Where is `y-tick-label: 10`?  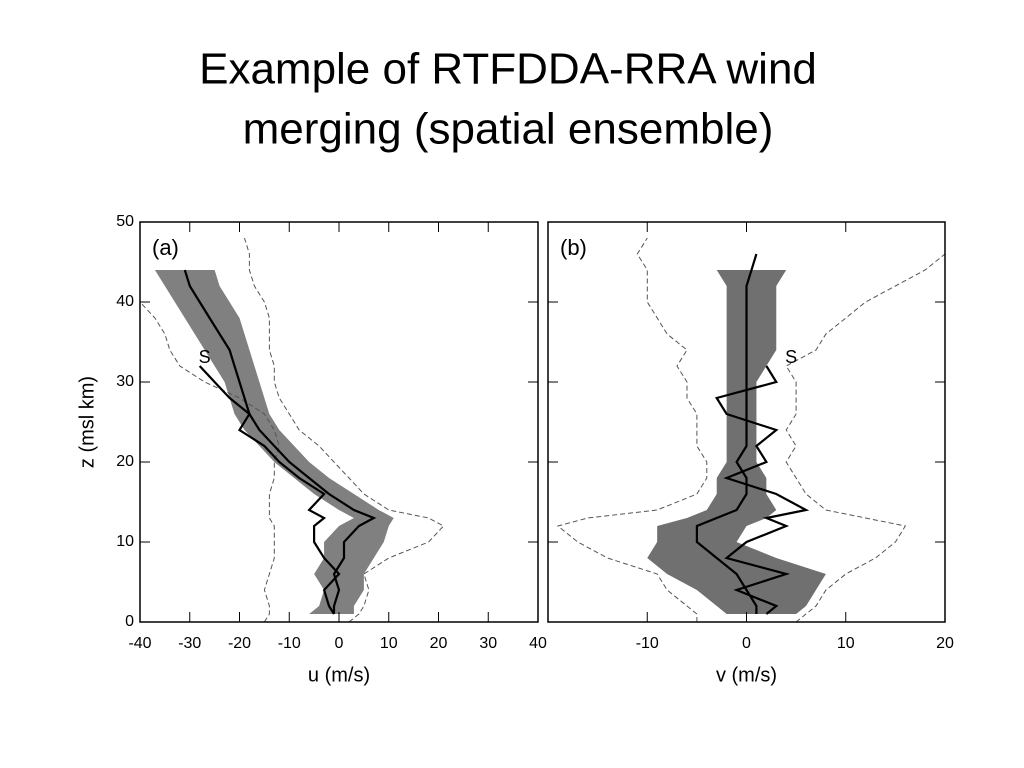 y-tick-label: 10 is located at coordinates (125, 541).